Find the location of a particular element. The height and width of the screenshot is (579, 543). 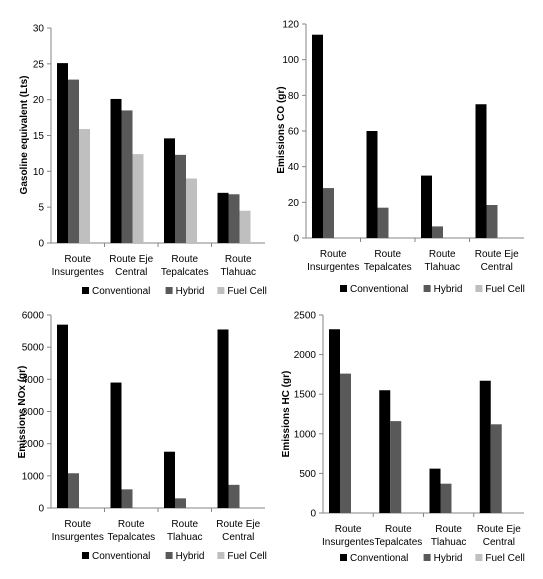

y-tick-label: 100 is located at coordinates (290, 60).